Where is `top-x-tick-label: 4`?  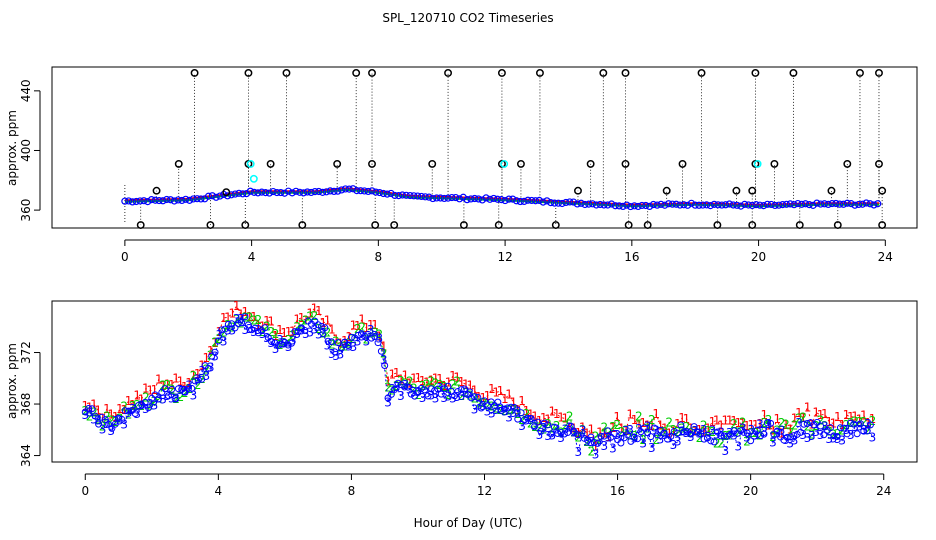 top-x-tick-label: 4 is located at coordinates (252, 257).